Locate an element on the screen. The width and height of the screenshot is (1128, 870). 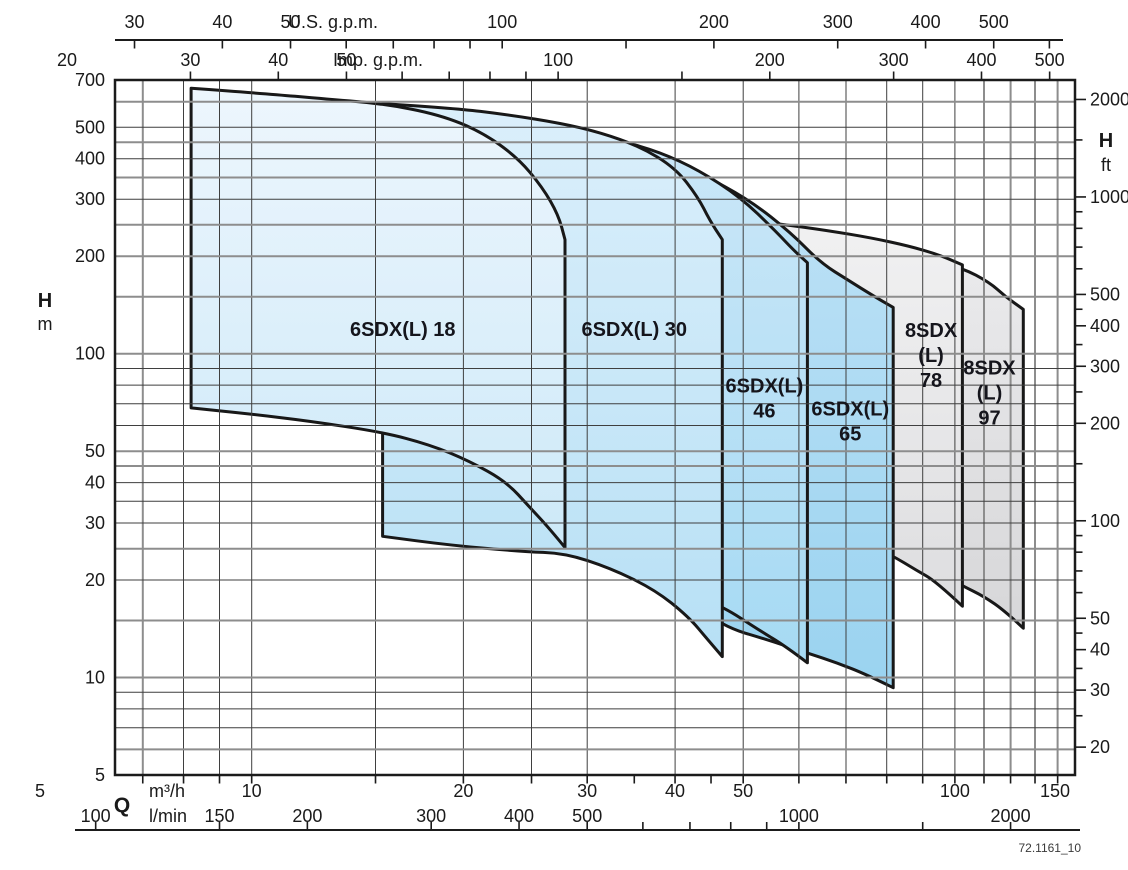
label-hm-10: 10 is located at coordinates (95, 678).